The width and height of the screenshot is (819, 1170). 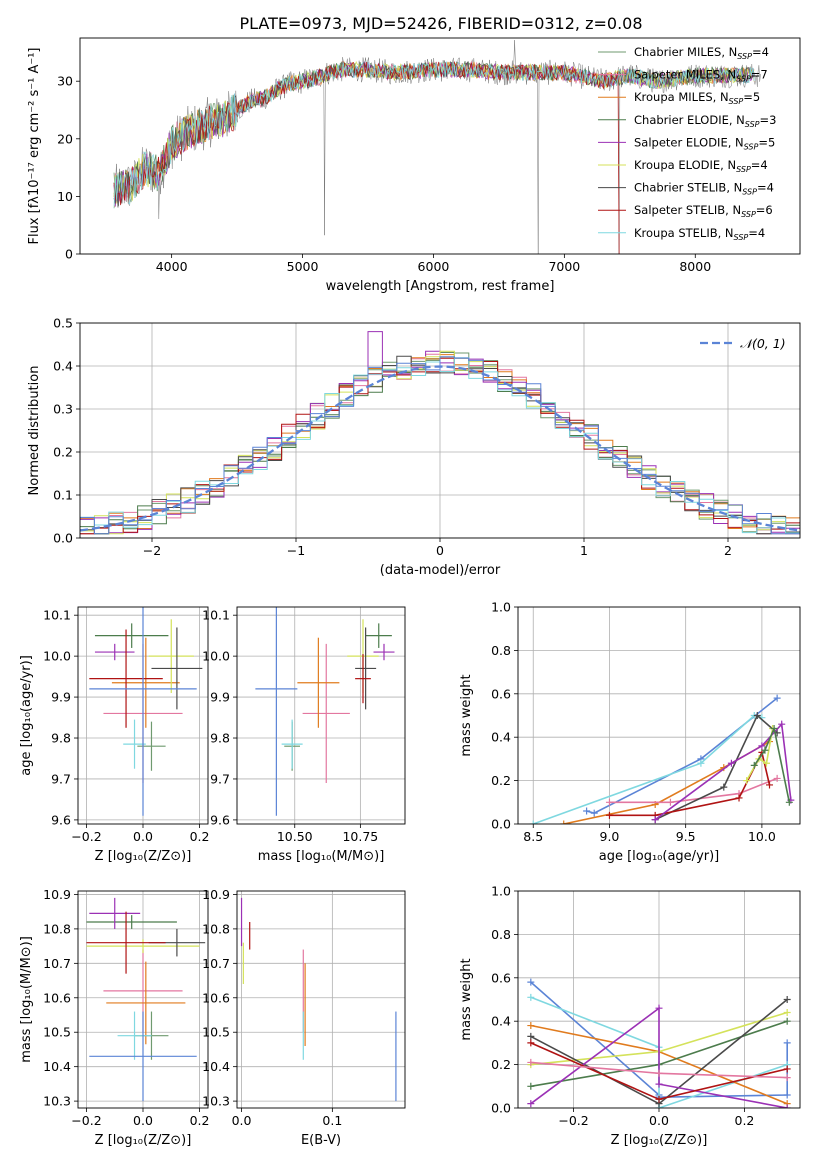 What do you see at coordinates (440, 286) in the screenshot?
I see `x-axis-label: wavelength [Angstrom, rest frame]` at bounding box center [440, 286].